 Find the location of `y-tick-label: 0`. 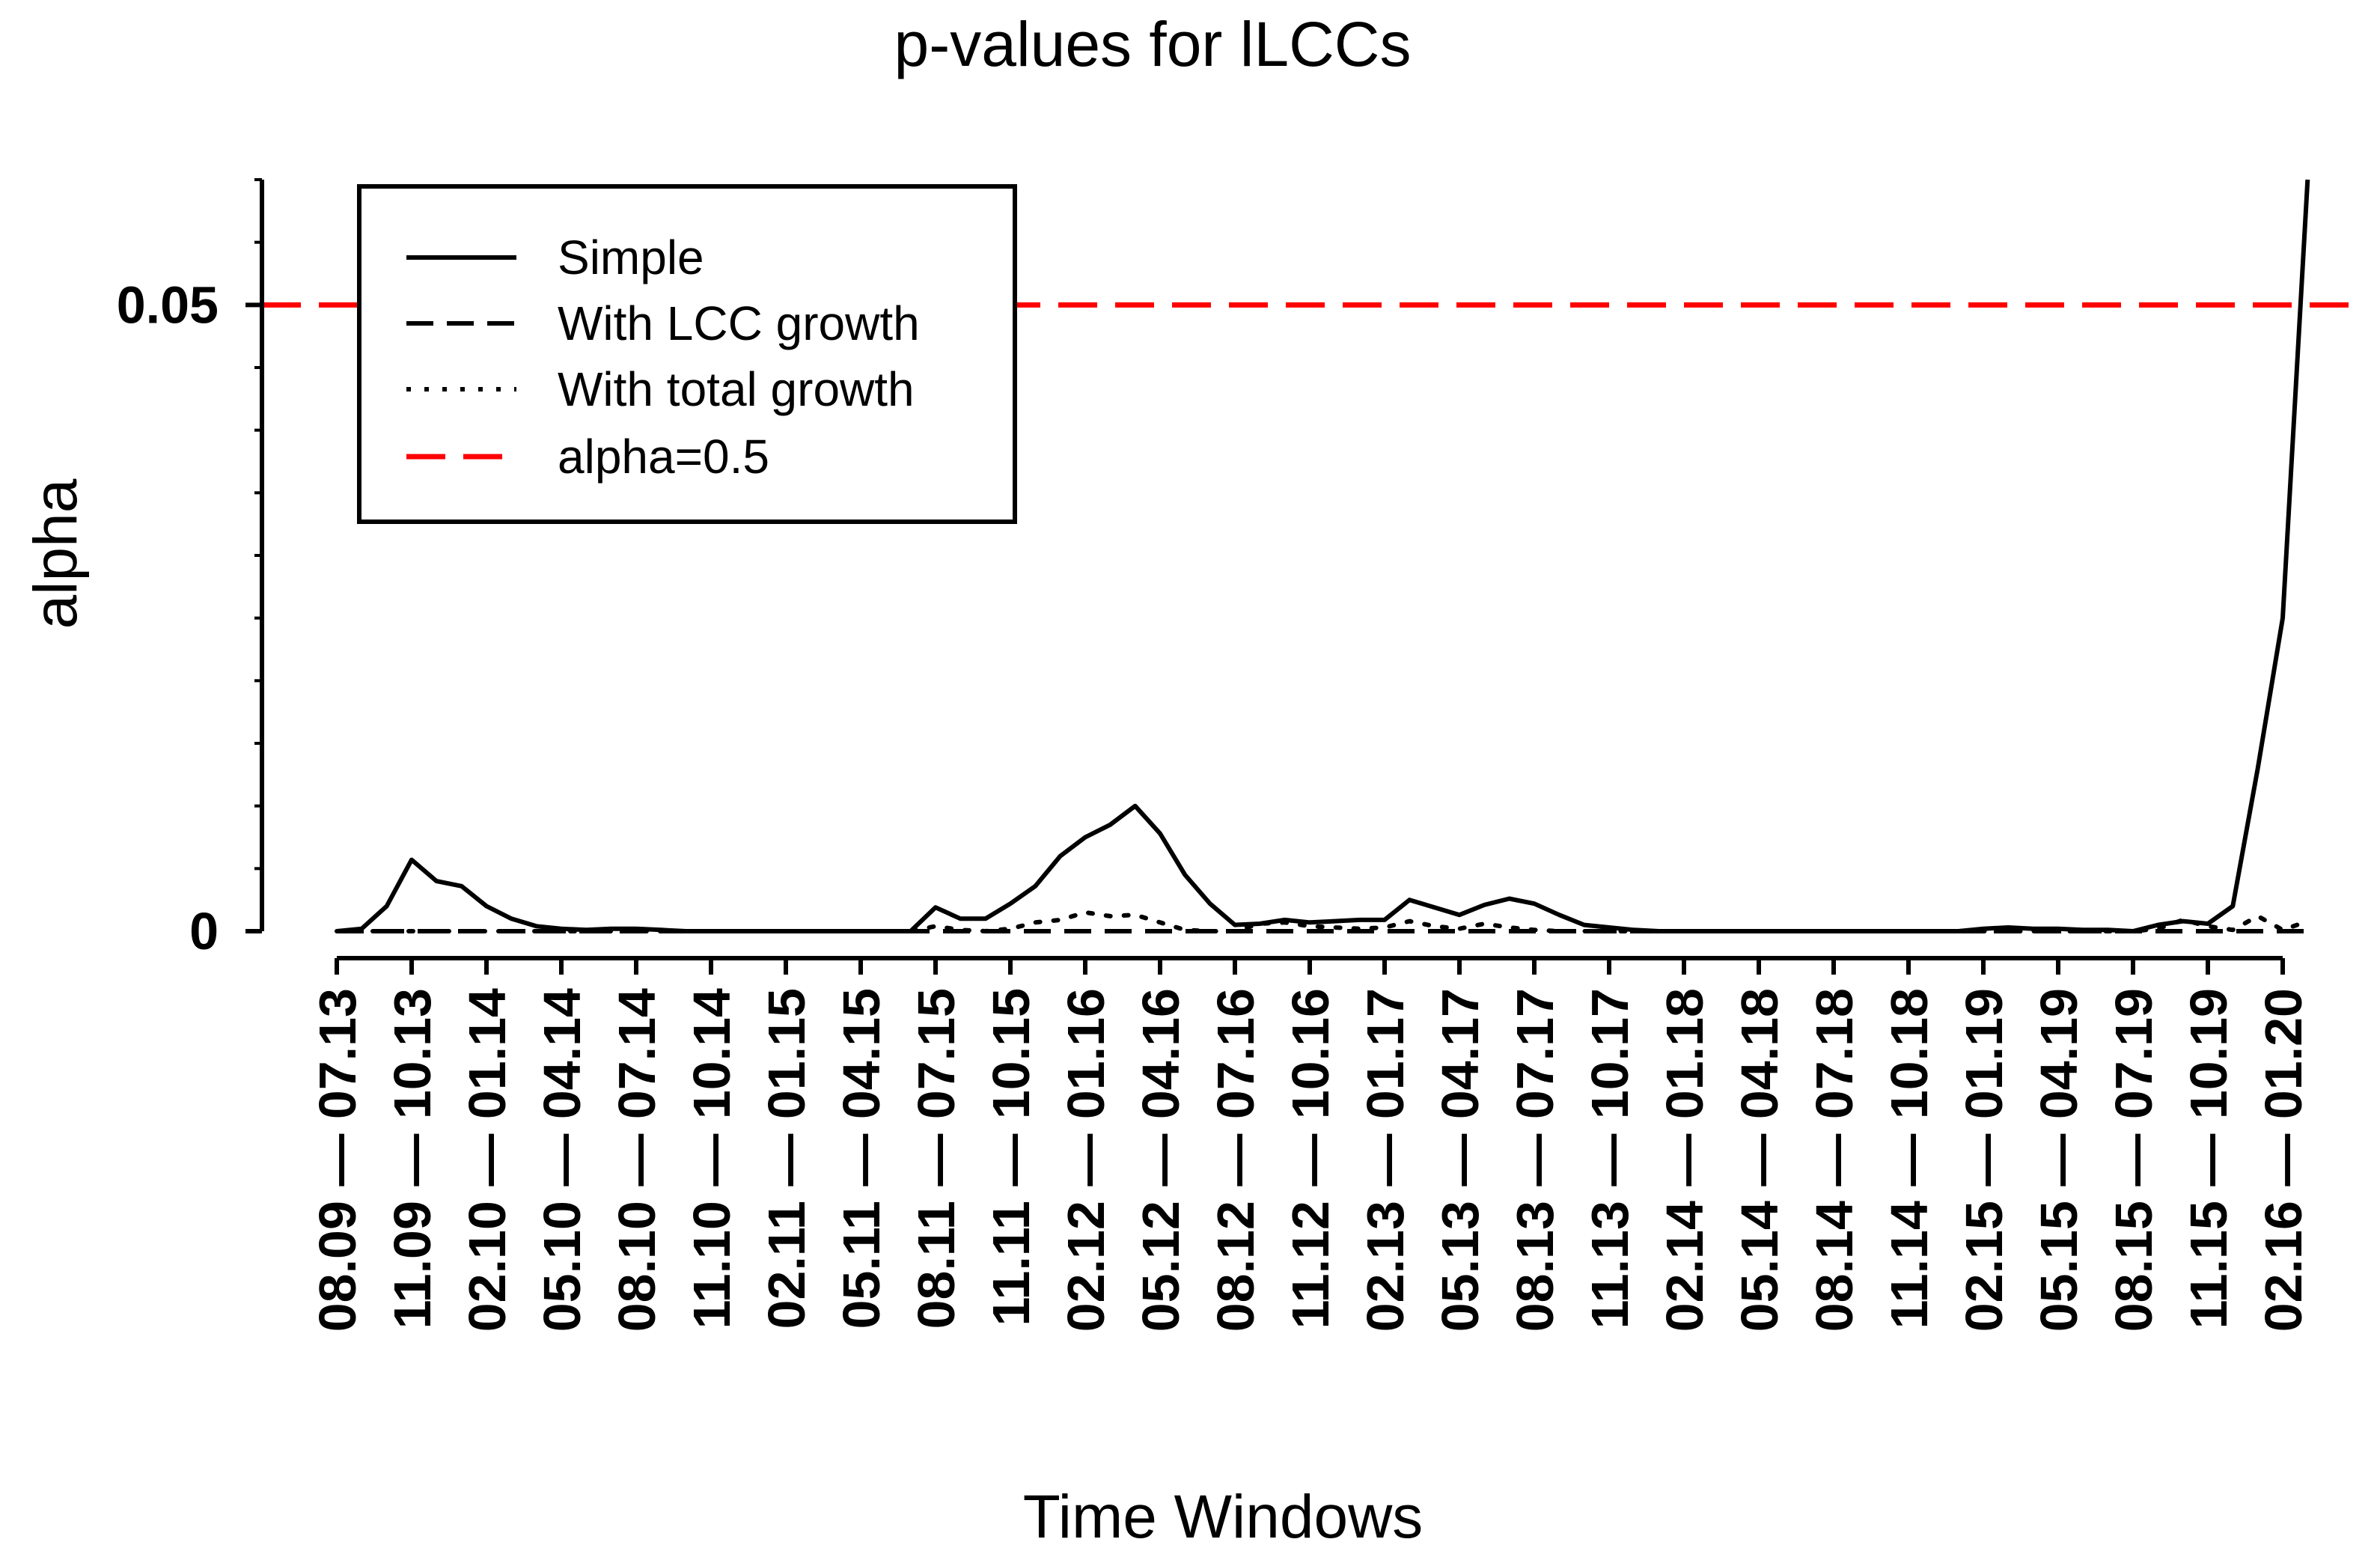

y-tick-label: 0 is located at coordinates (204, 931).